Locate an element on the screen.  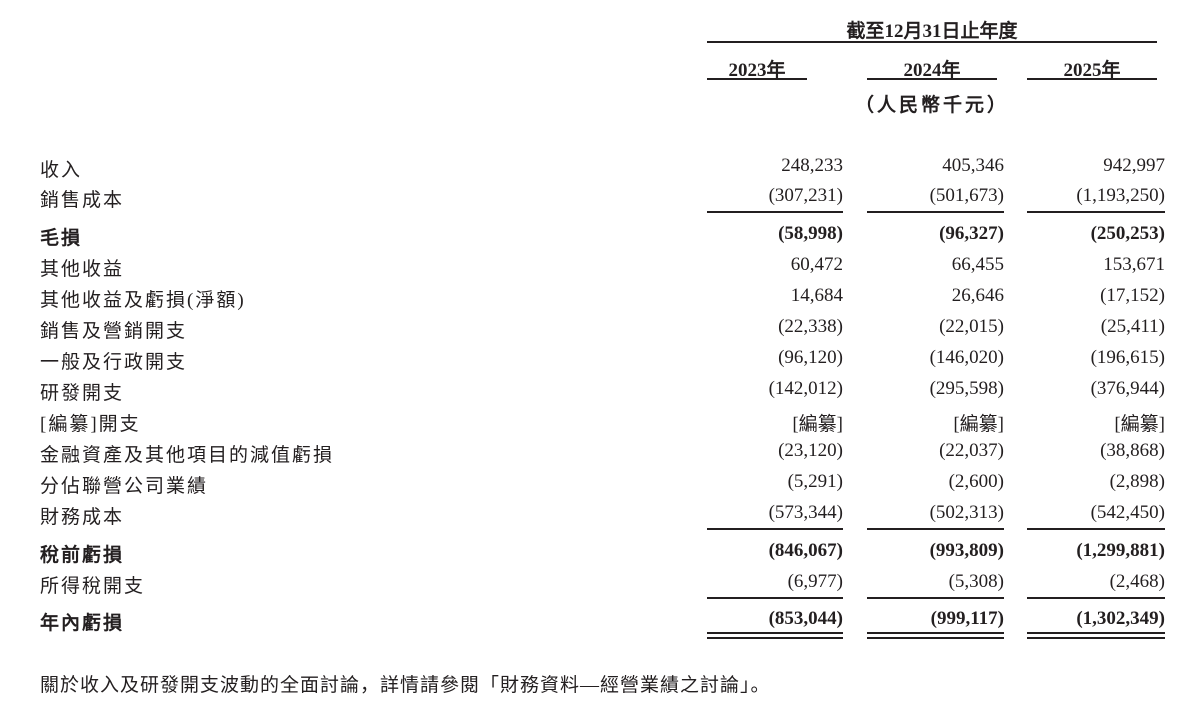
period-header: 截至12月31日止年度 is located at coordinates (932, 31).